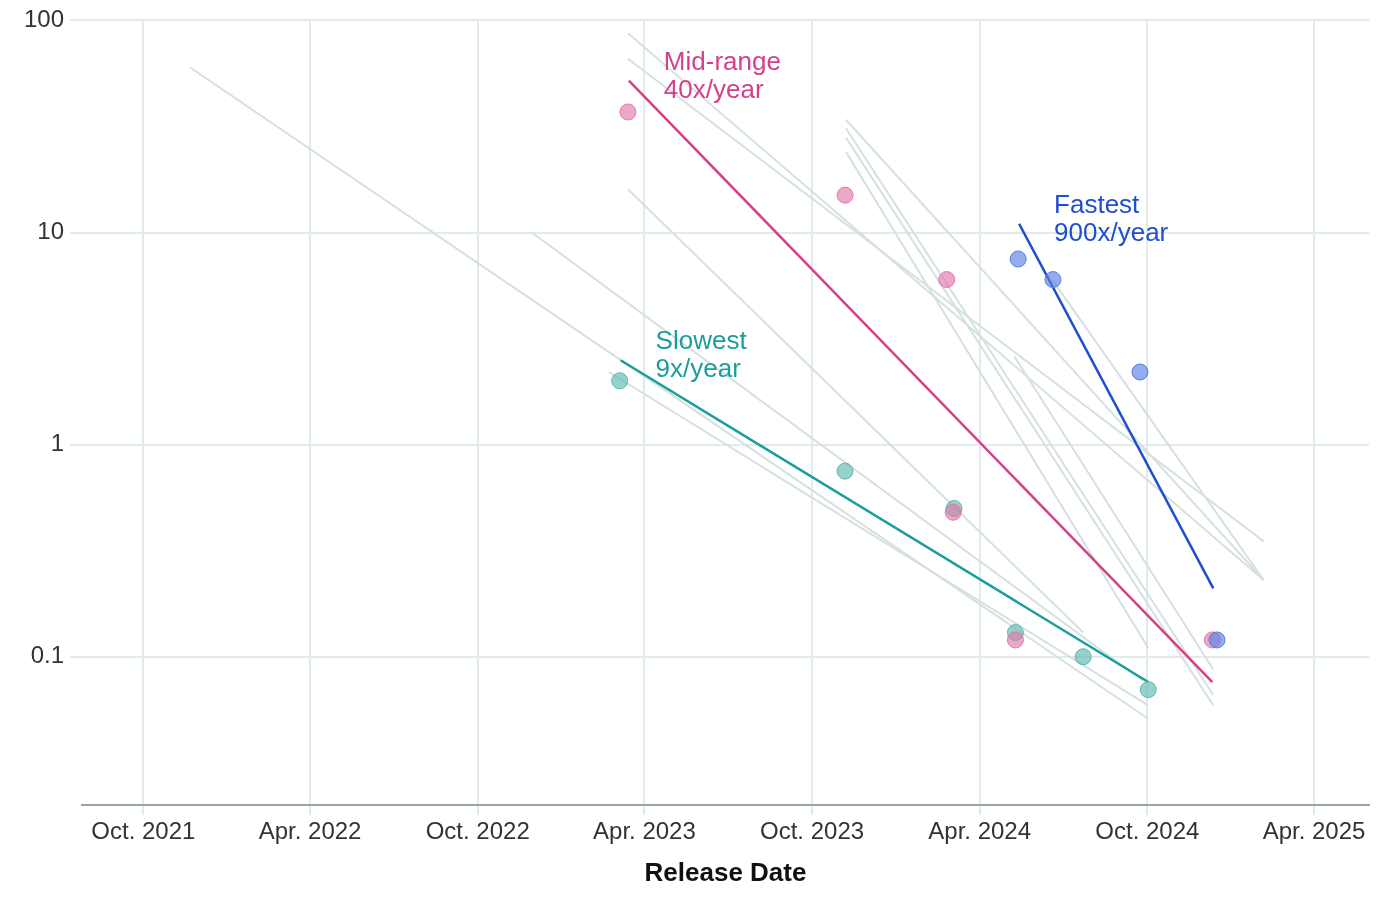 This screenshot has height=897, width=1378. What do you see at coordinates (725, 871) in the screenshot?
I see `x-axis-title: Release Date` at bounding box center [725, 871].